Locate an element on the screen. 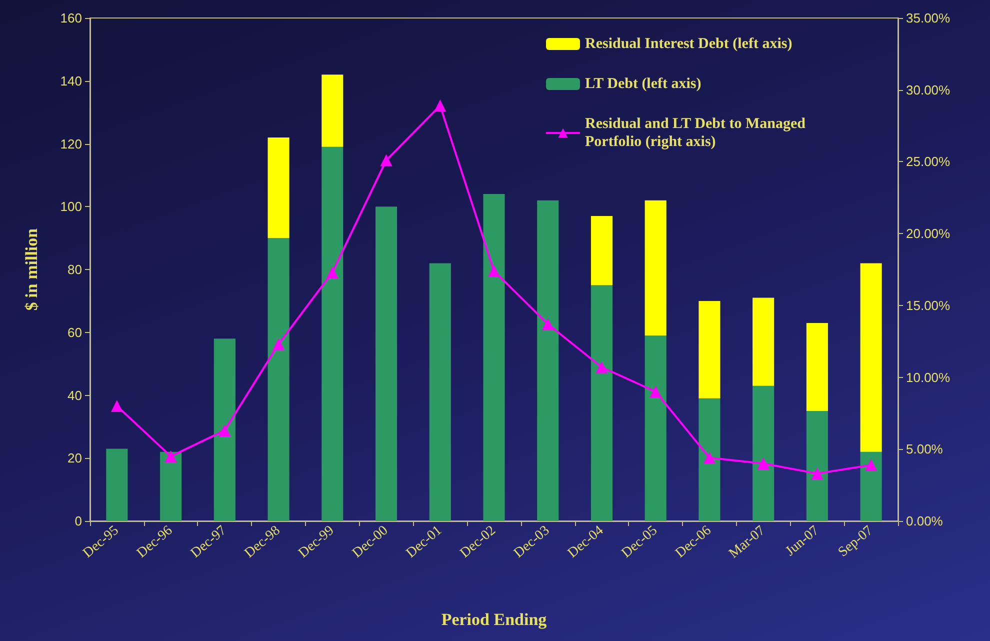 This screenshot has height=641, width=990. y2-tick-label: 20.00% is located at coordinates (928, 234).